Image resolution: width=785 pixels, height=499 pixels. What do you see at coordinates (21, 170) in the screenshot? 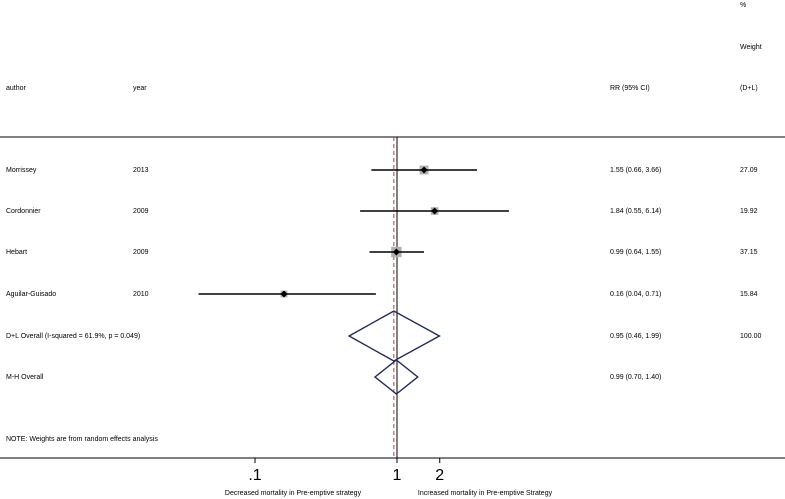
I see `study-author: Morrissey` at bounding box center [21, 170].